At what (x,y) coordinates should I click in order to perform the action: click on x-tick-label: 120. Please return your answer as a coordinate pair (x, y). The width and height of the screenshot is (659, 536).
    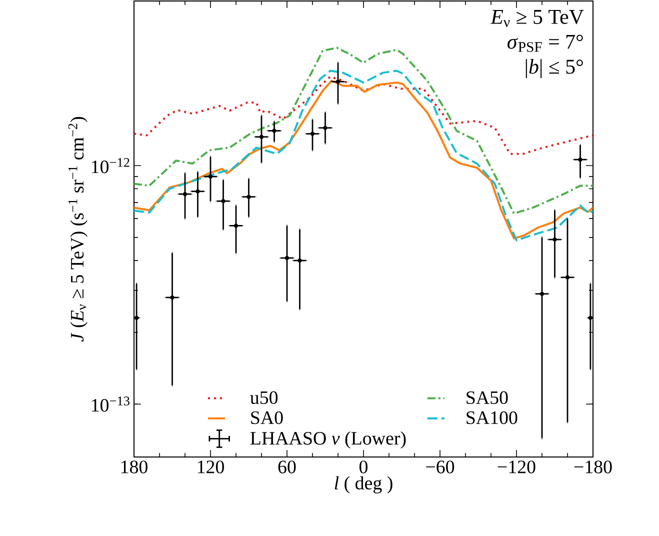
    Looking at the image, I should click on (211, 467).